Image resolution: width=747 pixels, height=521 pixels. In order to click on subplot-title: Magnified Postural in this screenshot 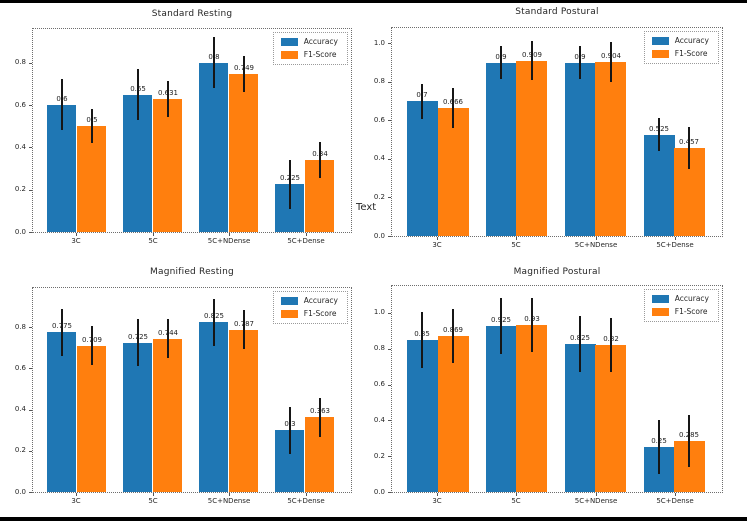, I will do `click(557, 272)`.